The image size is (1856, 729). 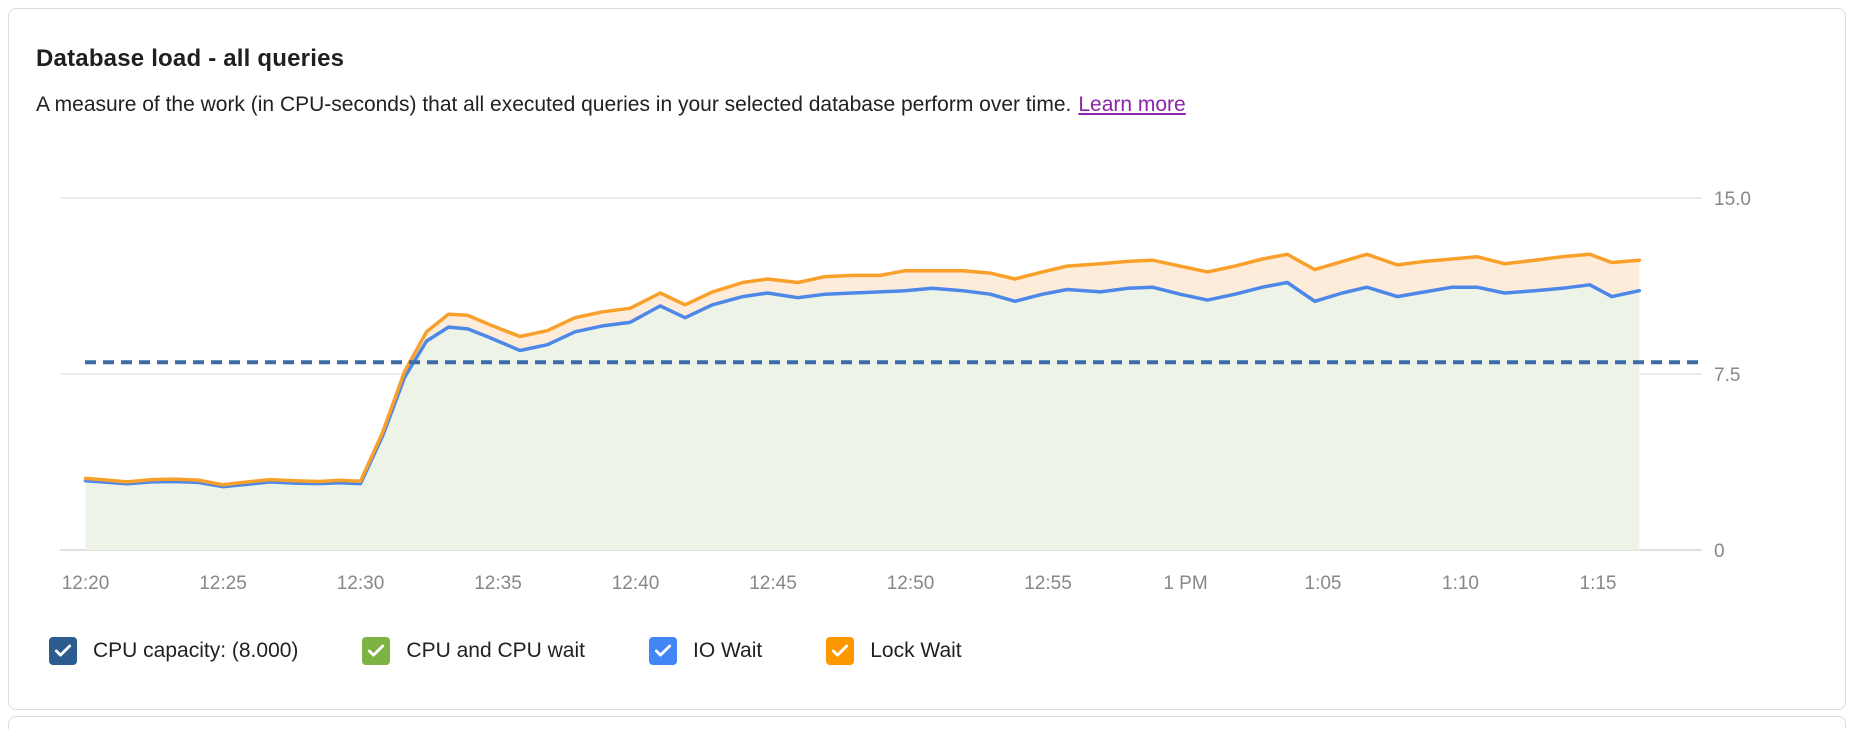 What do you see at coordinates (927, 722) in the screenshot?
I see `next-card-top-edge` at bounding box center [927, 722].